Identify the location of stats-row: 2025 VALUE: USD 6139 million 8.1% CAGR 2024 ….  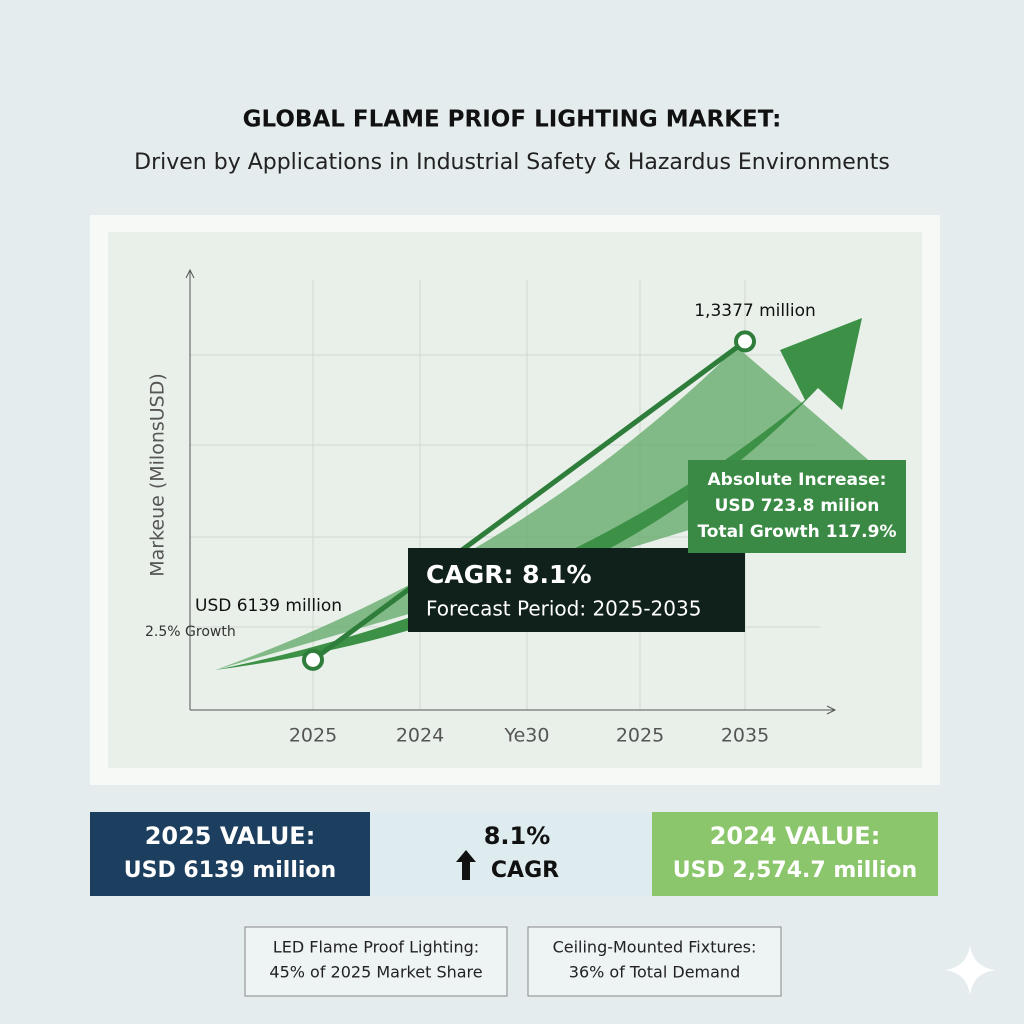
(514, 854).